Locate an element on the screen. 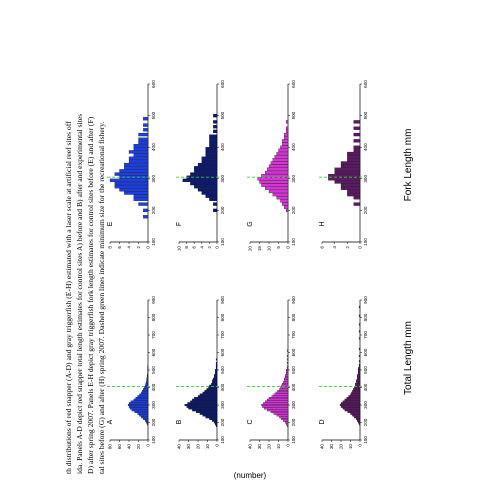  panel-label: B is located at coordinates (179, 421).